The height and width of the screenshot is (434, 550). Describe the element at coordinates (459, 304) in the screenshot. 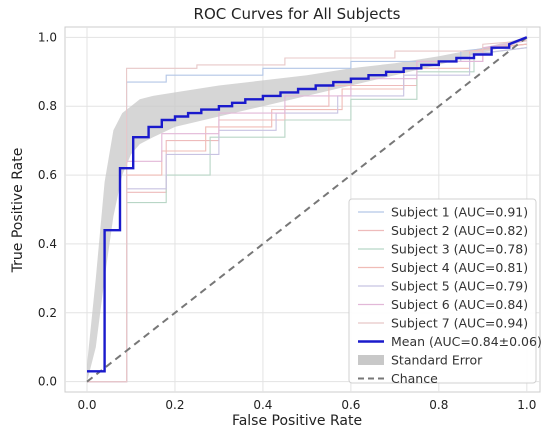

I see `legend-subject-6-label: Subject 6 (AUC=0.84)` at that location.